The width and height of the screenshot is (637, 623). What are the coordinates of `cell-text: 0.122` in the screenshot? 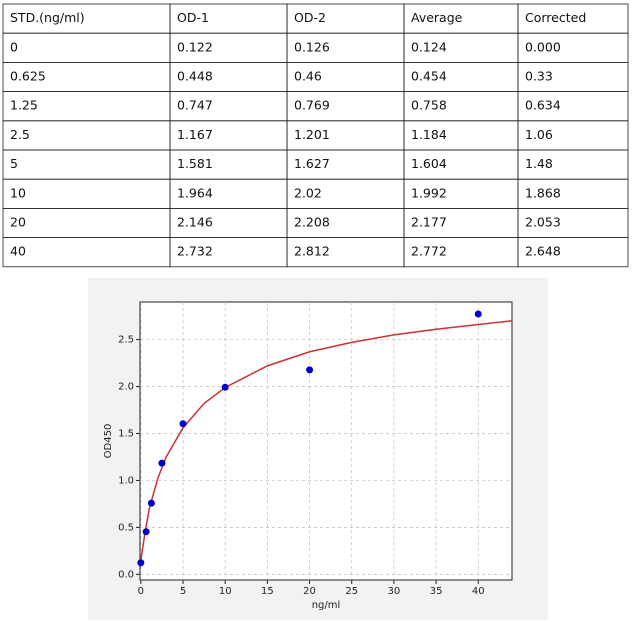 It's located at (195, 46).